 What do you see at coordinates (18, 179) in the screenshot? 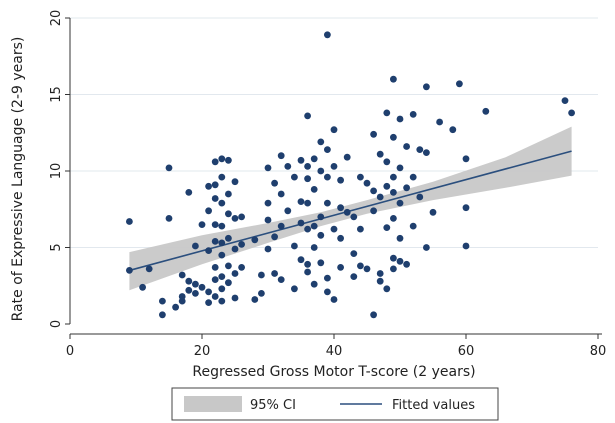
I see `y-axis-title: Rate of Expressive Language (2-9 years)` at bounding box center [18, 179].